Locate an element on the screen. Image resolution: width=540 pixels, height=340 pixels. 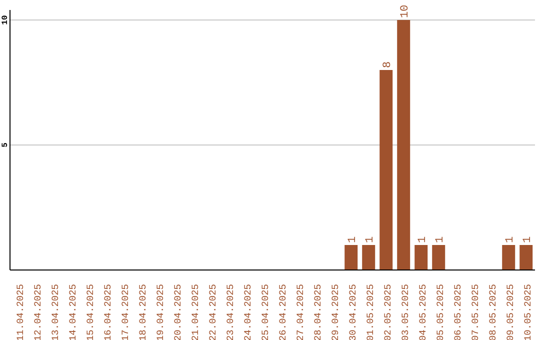
x-tick-label: 12.04.2025 is located at coordinates (38, 312).